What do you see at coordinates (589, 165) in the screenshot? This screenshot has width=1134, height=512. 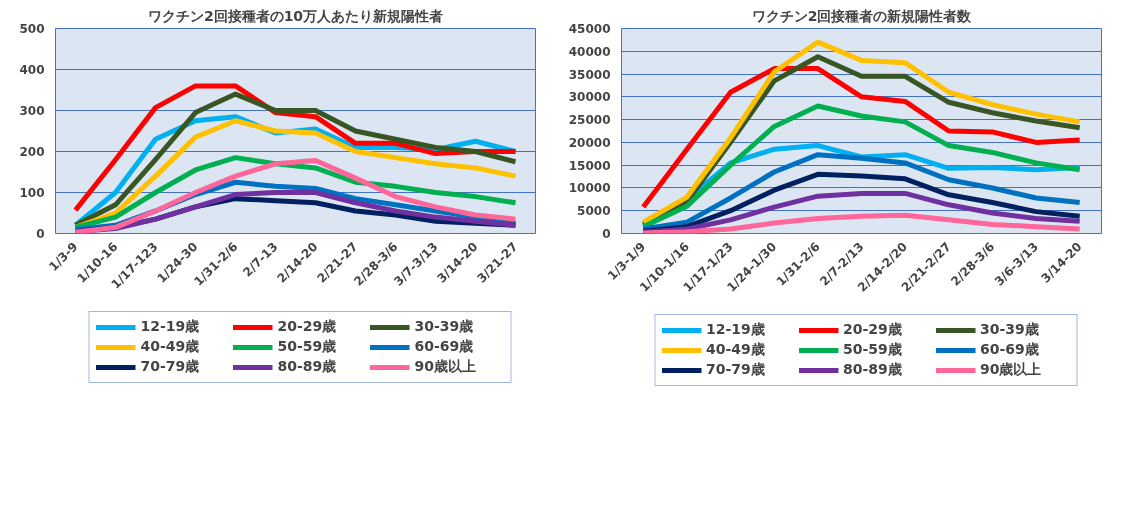 I see `y-tick-label: 15000` at bounding box center [589, 165].